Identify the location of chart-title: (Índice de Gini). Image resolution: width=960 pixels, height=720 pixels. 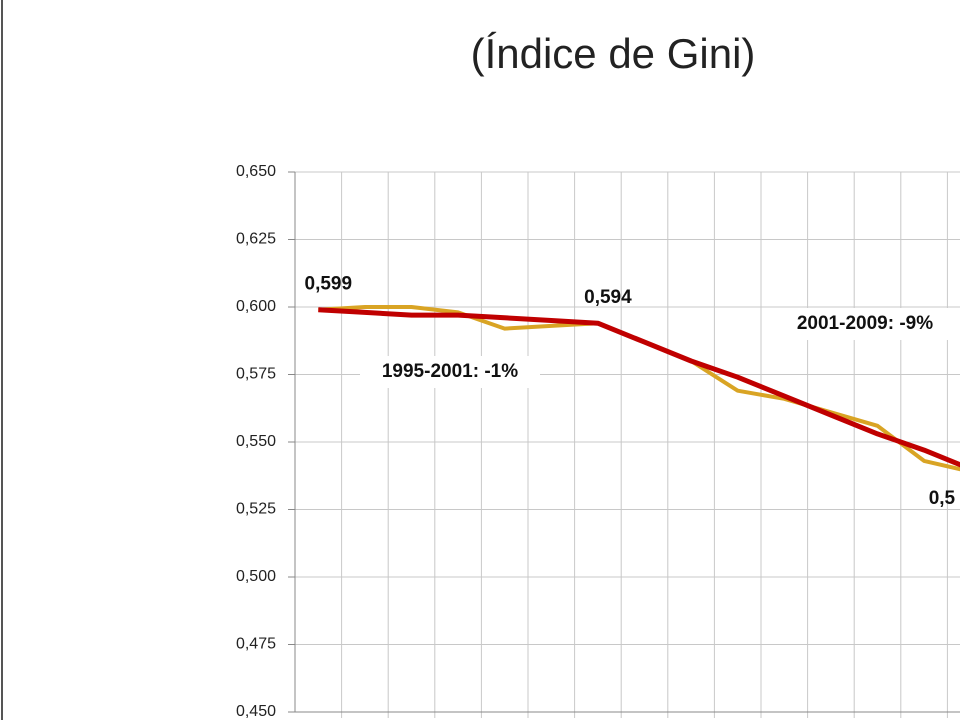
(613, 53).